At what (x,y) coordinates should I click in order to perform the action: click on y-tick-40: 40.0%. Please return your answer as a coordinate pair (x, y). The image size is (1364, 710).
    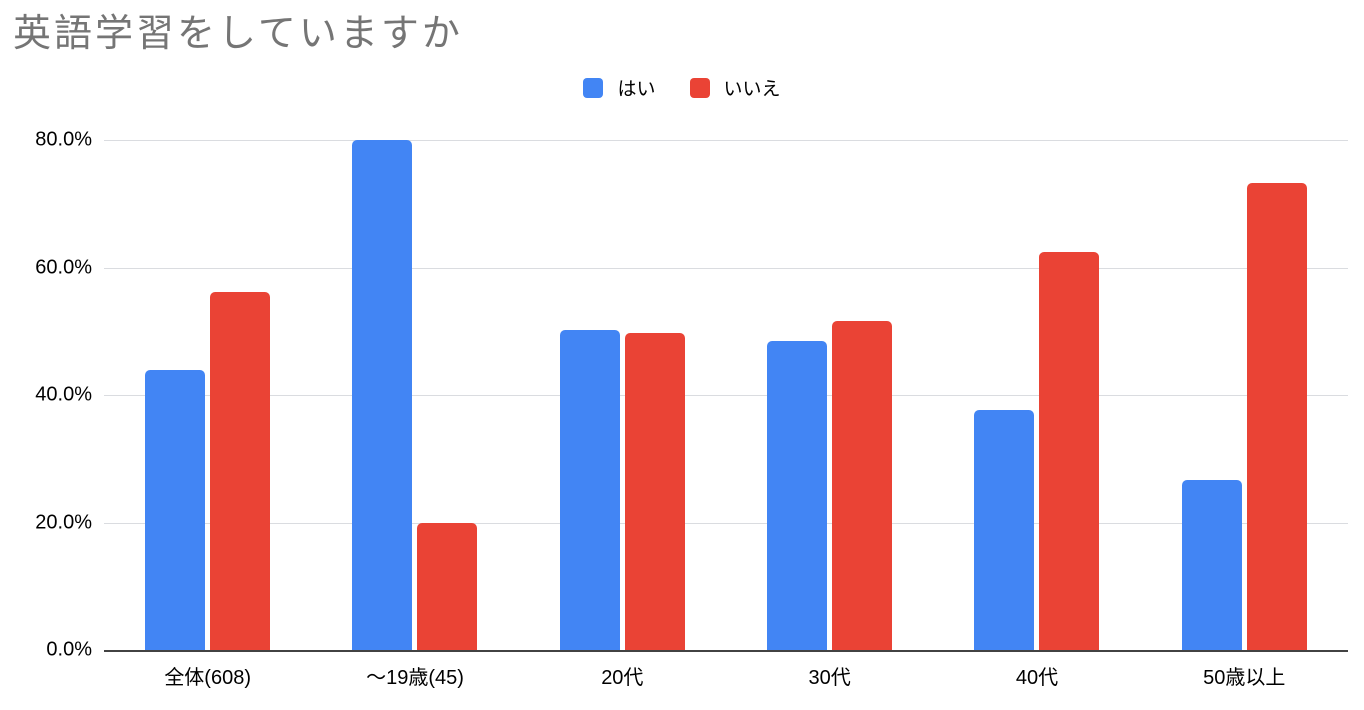
    Looking at the image, I should click on (63, 394).